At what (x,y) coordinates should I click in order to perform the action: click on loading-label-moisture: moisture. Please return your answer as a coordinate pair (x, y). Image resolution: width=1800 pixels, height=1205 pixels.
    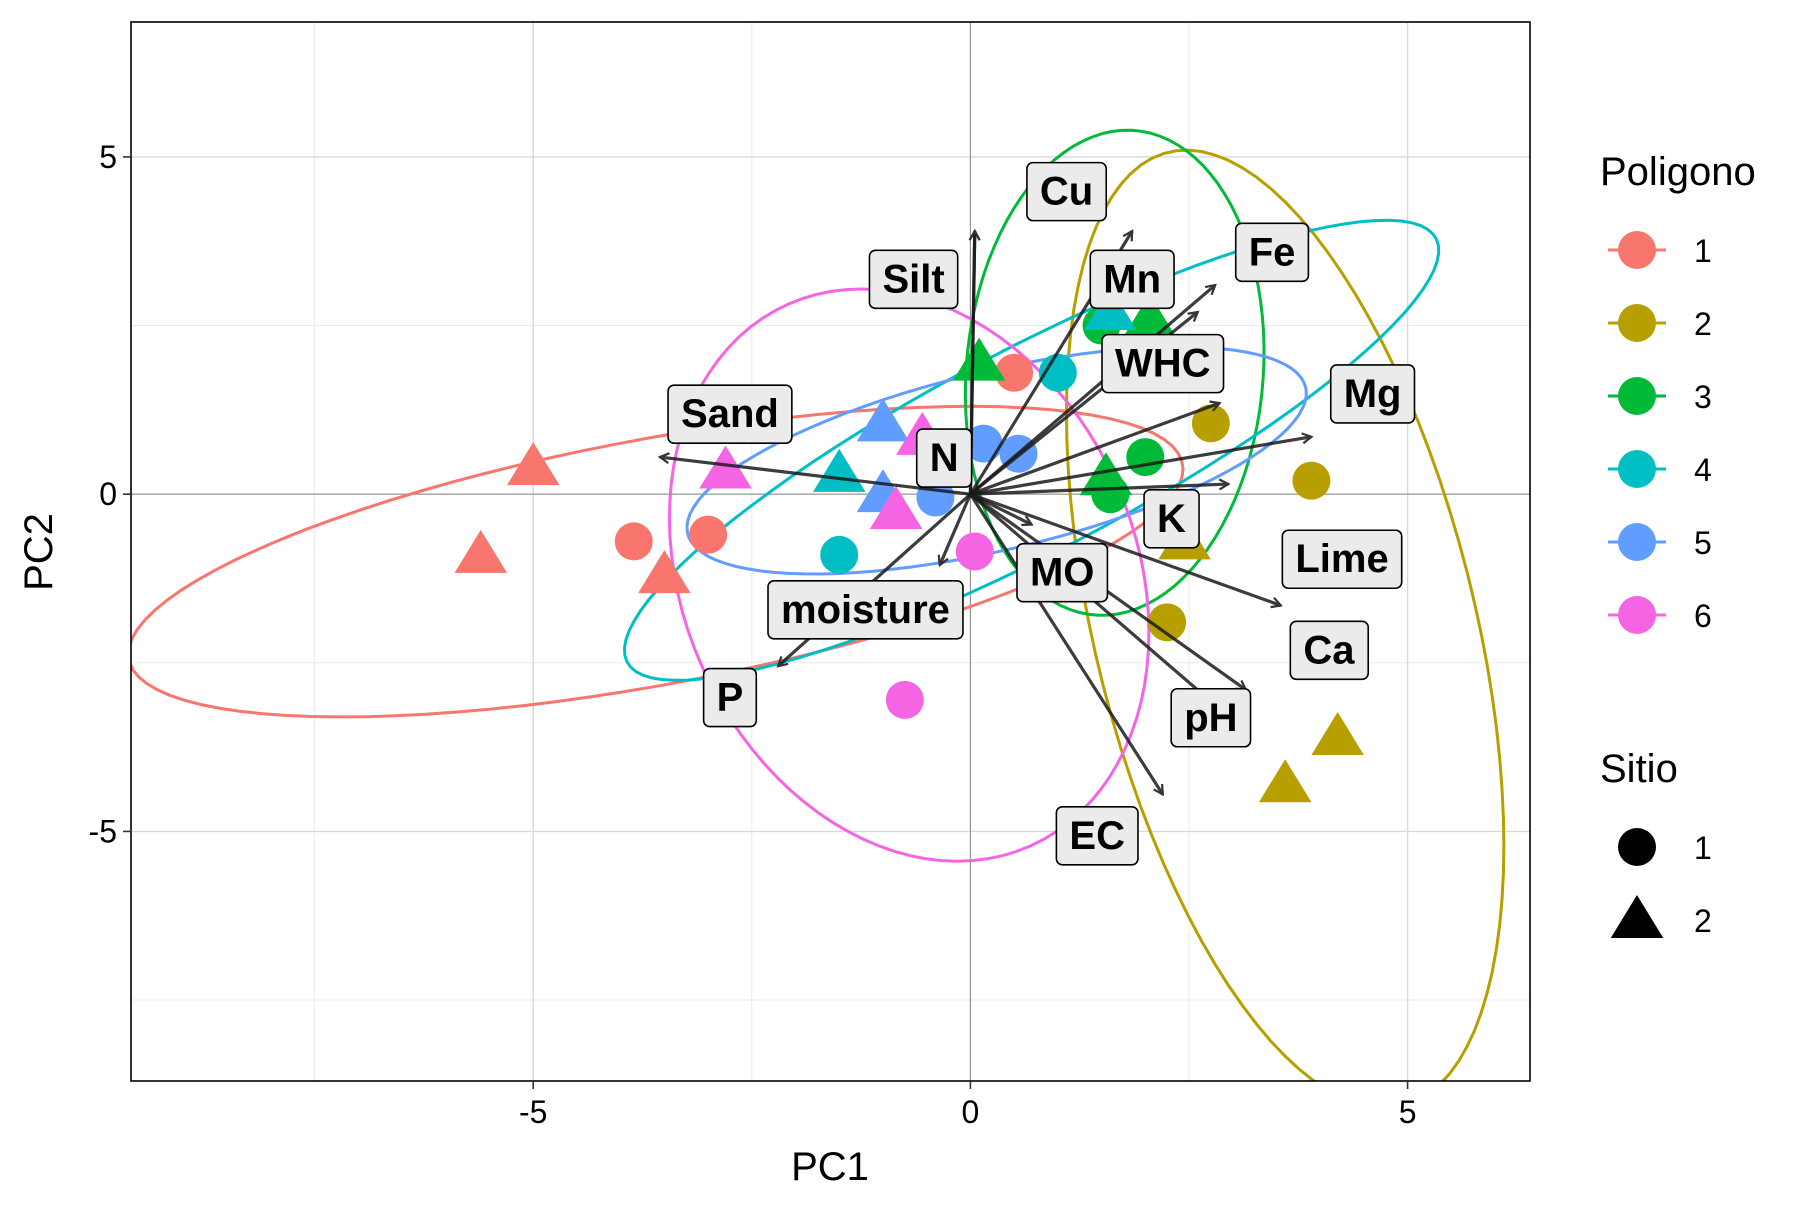
    Looking at the image, I should click on (865, 610).